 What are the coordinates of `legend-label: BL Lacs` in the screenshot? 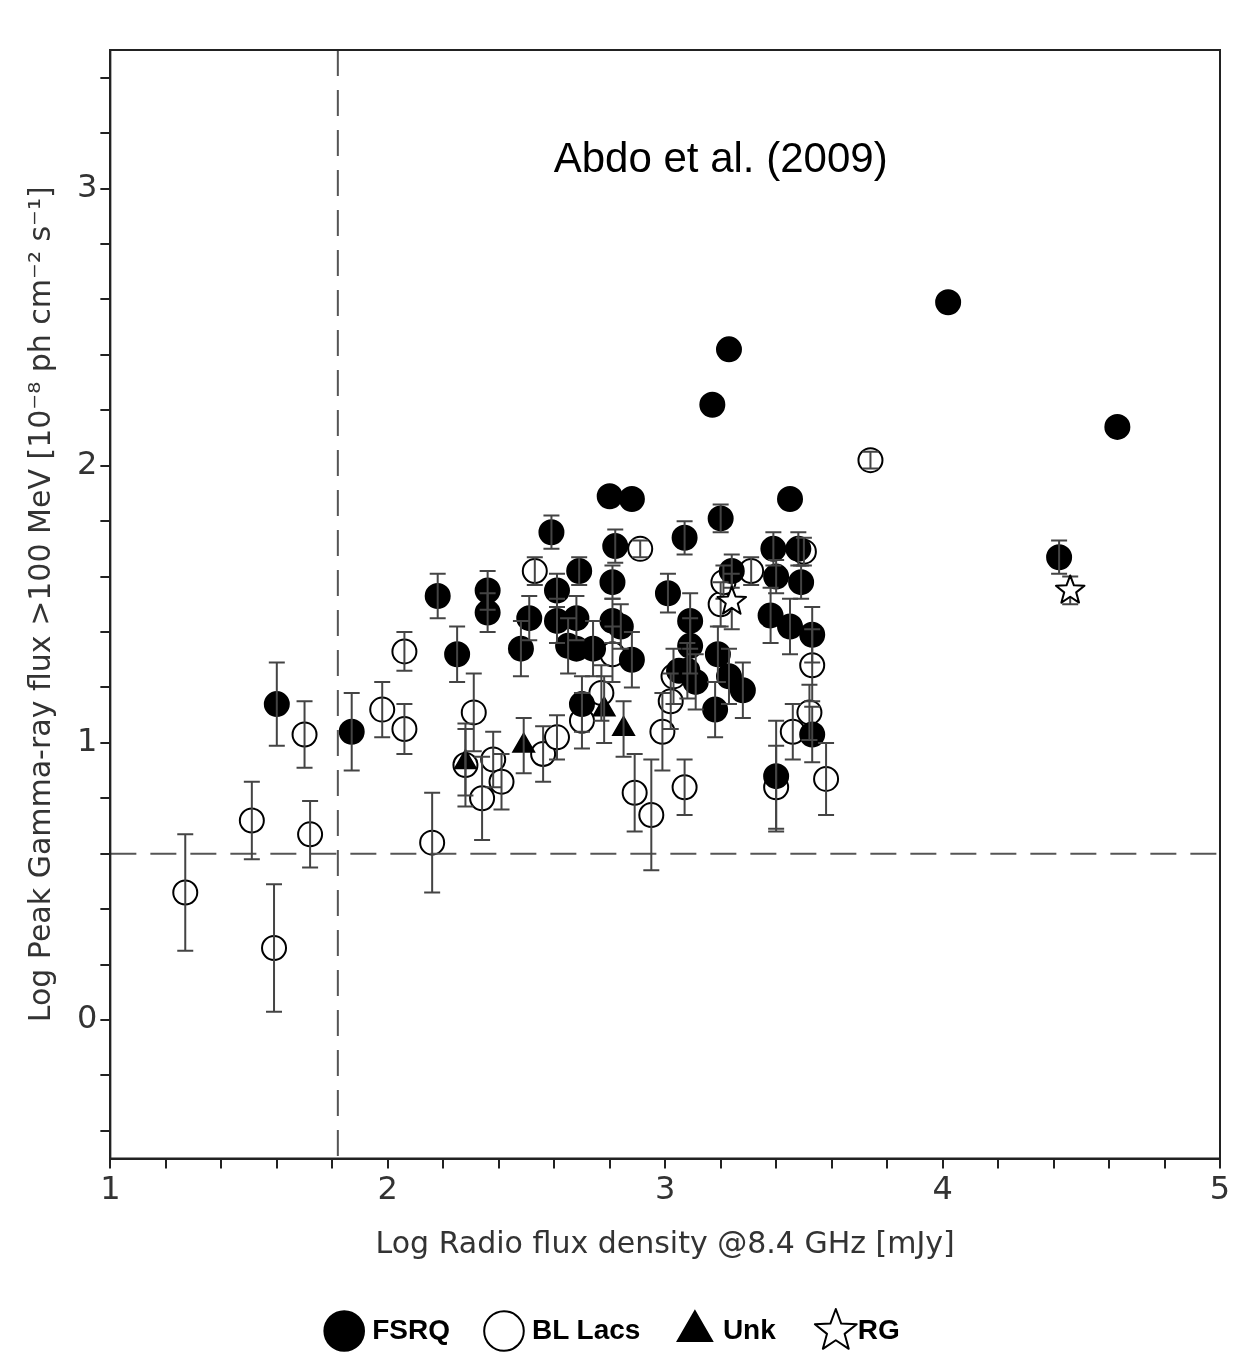 It's located at (586, 1329).